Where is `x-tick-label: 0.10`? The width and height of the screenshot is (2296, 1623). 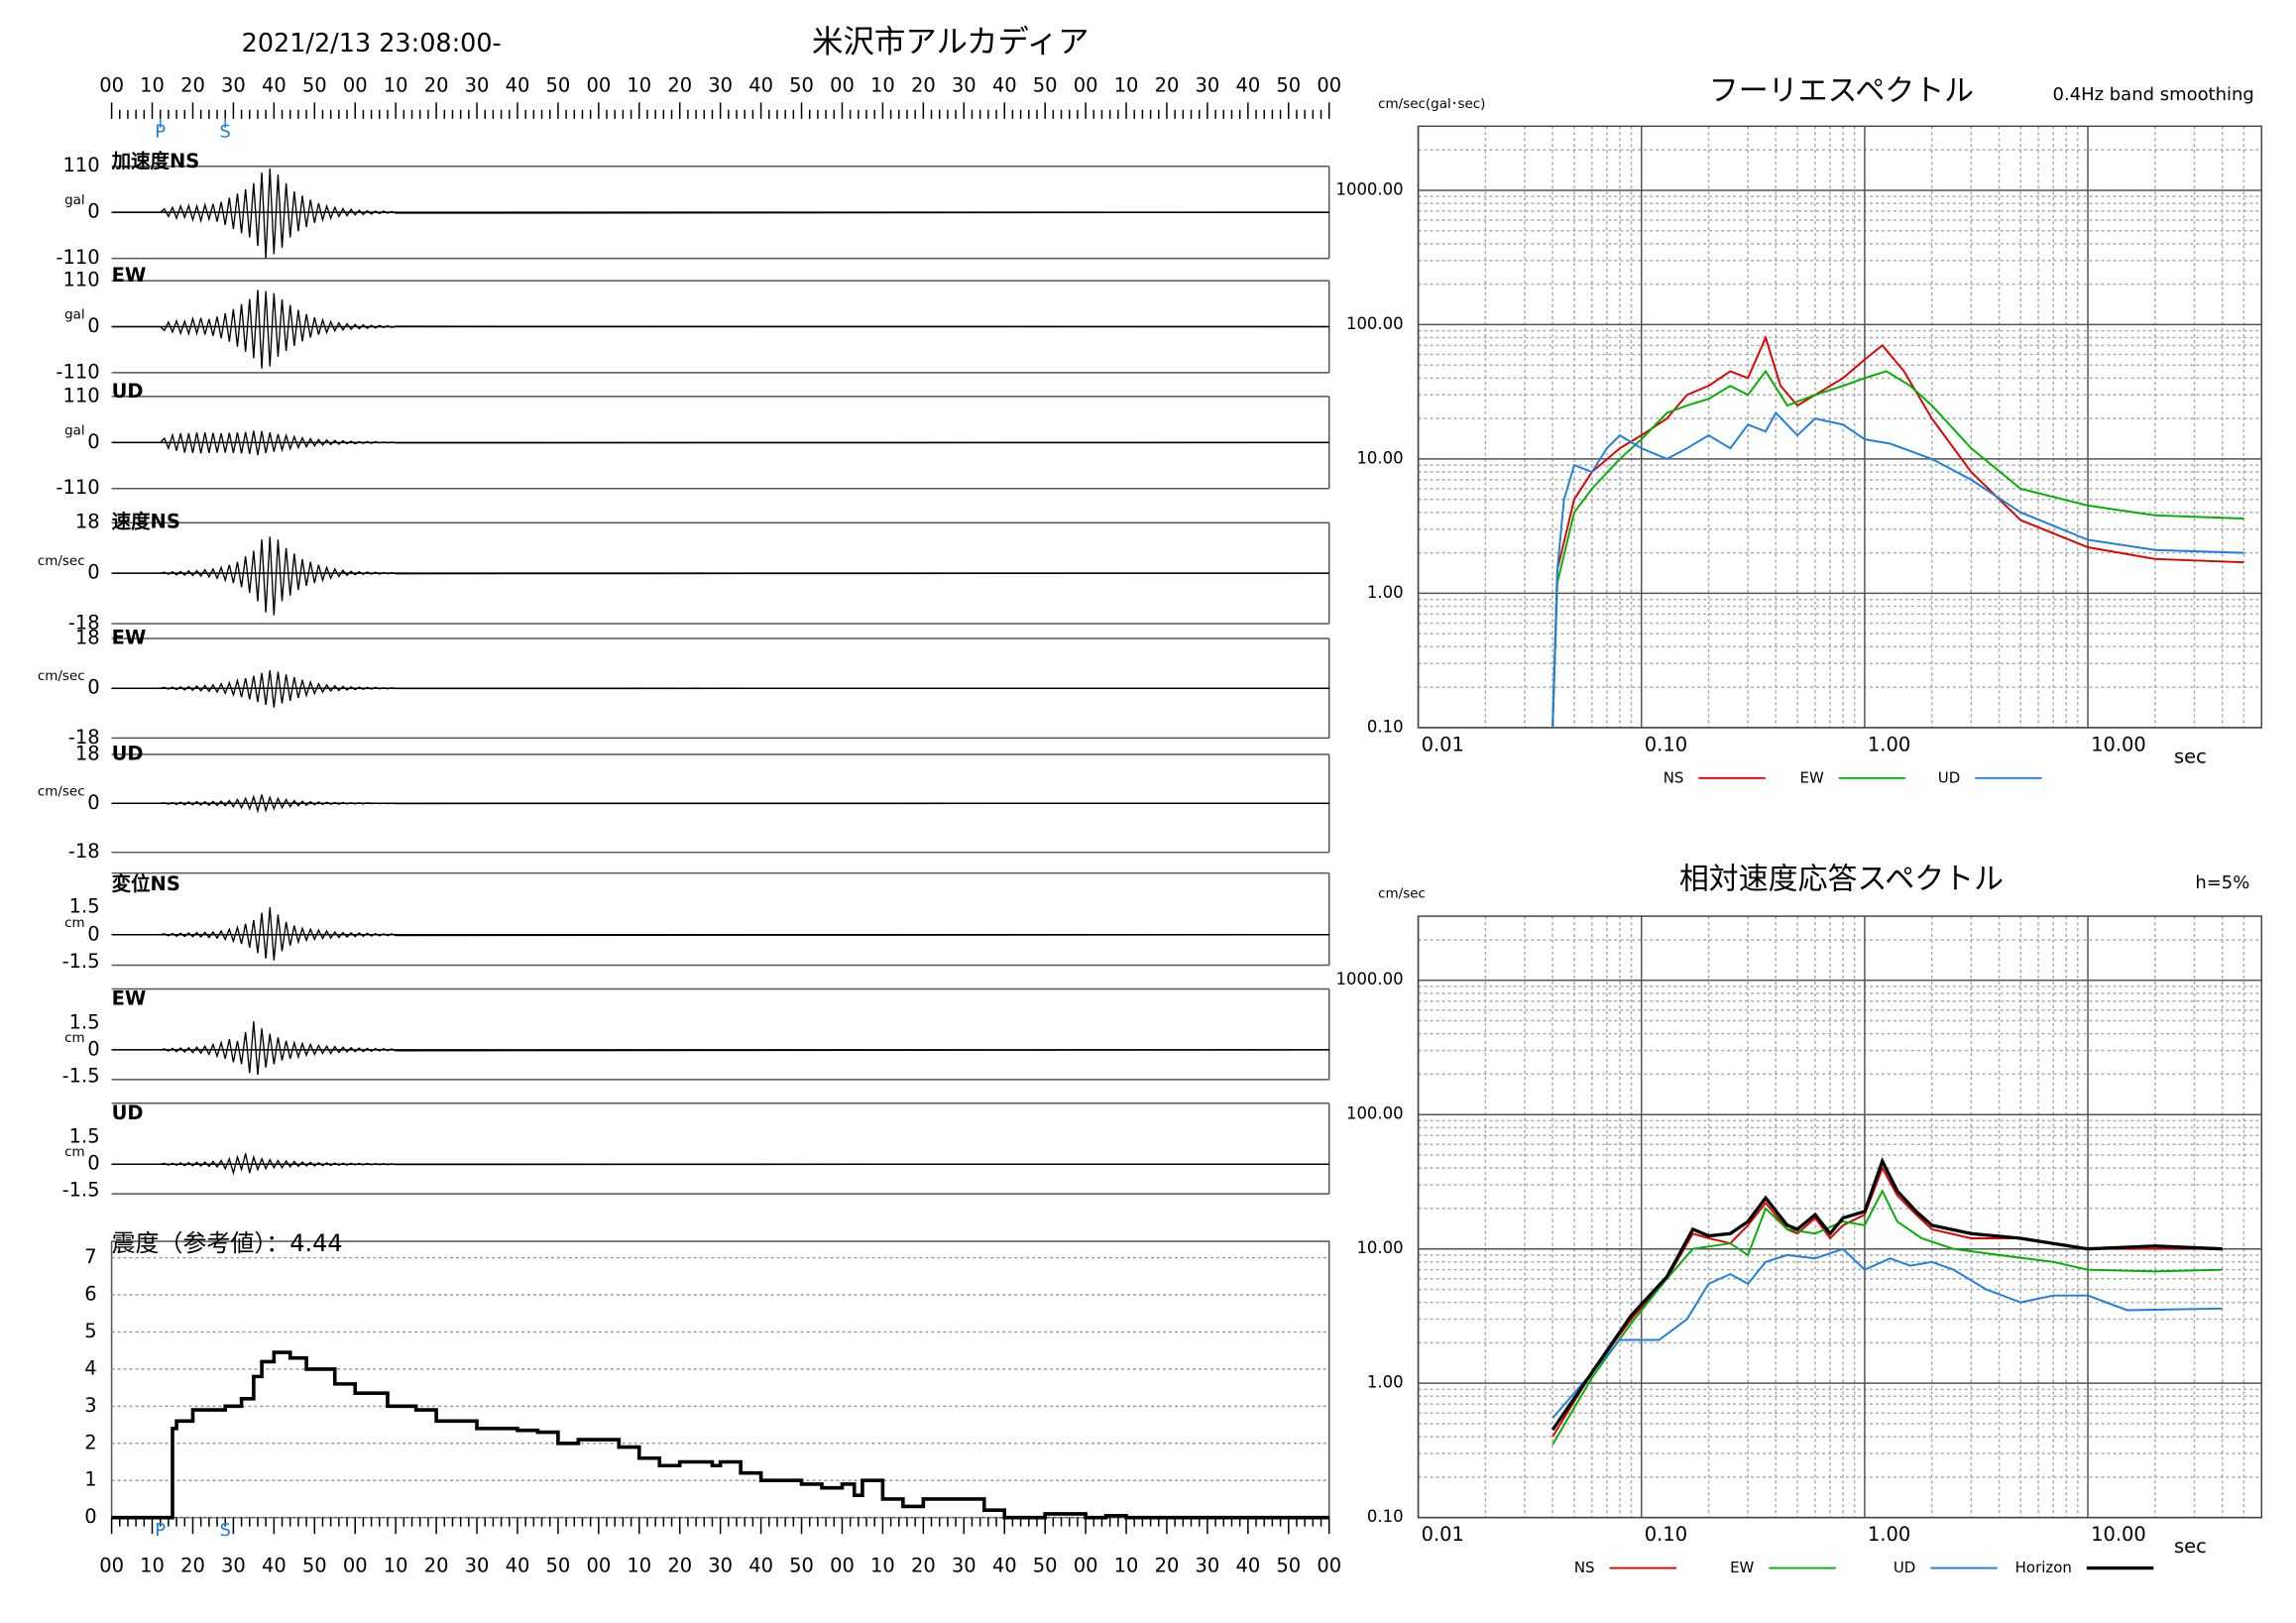
x-tick-label: 0.10 is located at coordinates (1666, 744).